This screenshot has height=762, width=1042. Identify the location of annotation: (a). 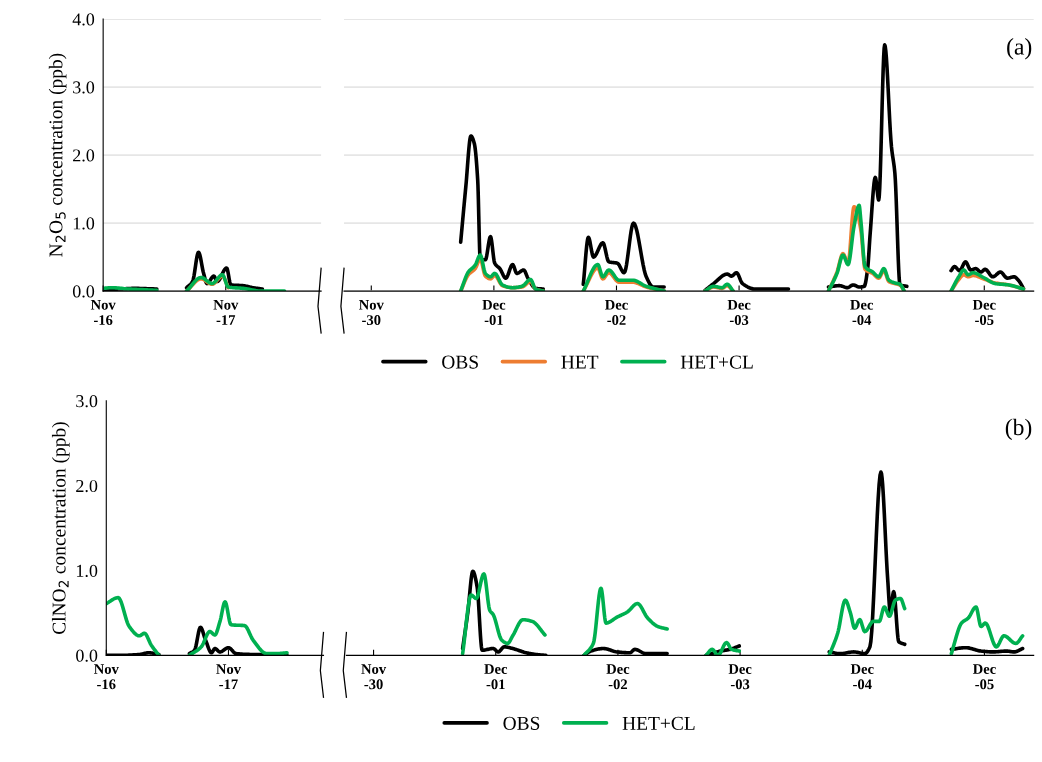
(1019, 49).